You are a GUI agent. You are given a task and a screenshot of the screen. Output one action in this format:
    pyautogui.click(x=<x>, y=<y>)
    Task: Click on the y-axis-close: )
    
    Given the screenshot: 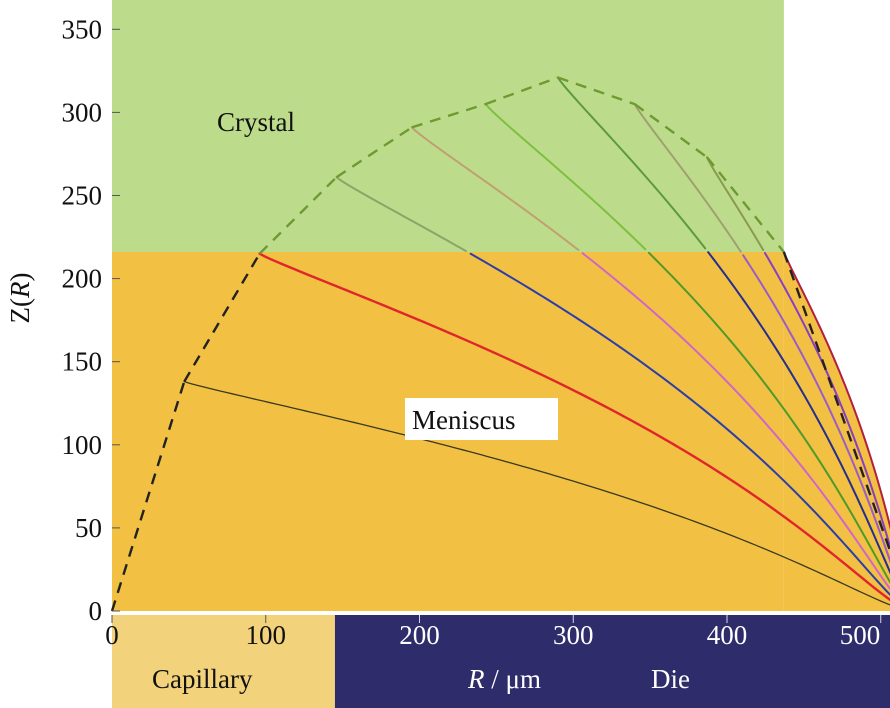 What is the action you would take?
    pyautogui.click(x=20, y=277)
    